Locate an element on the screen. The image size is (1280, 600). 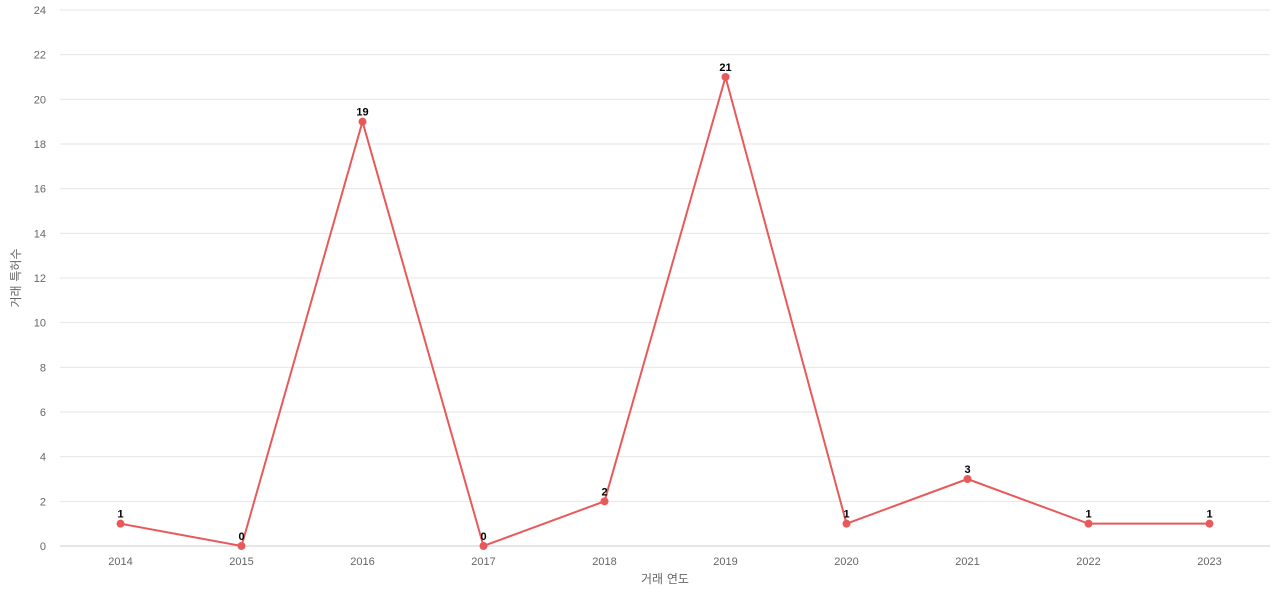
y-tick-label: 0 is located at coordinates (43, 547).